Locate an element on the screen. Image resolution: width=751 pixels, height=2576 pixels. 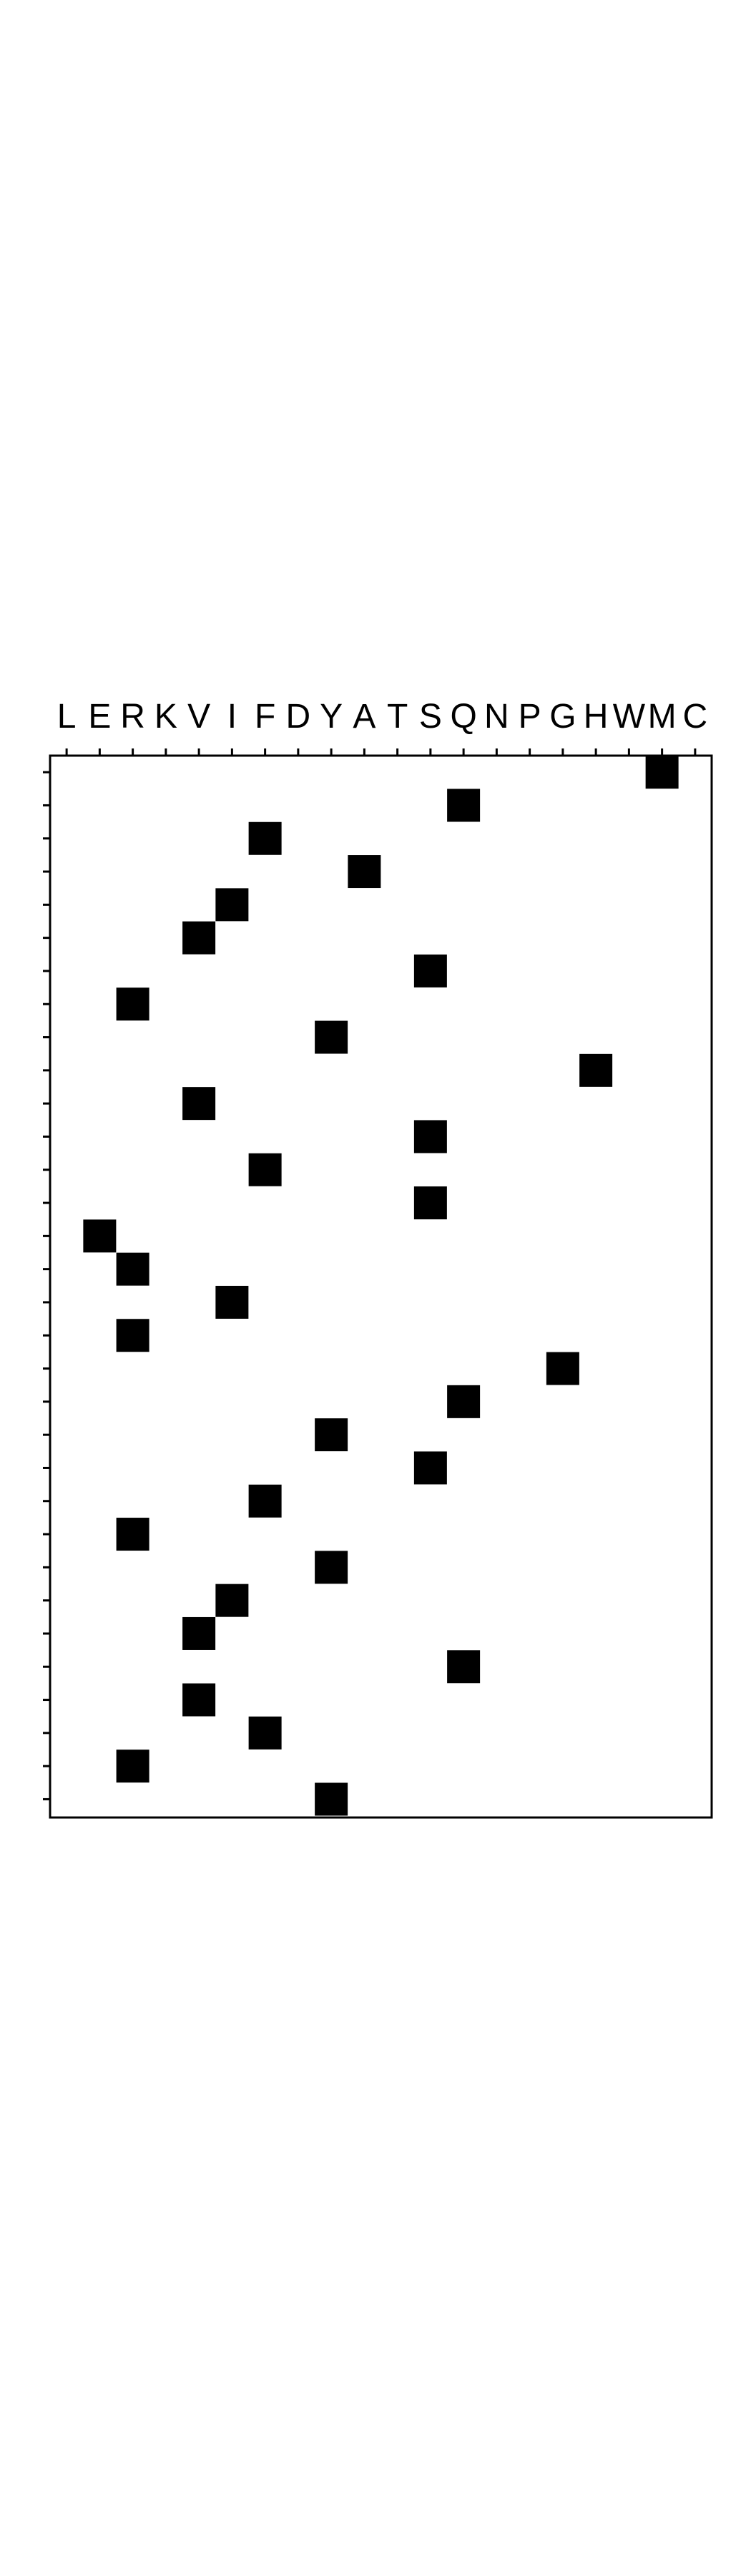
cell-row-16-I is located at coordinates (232, 1302).